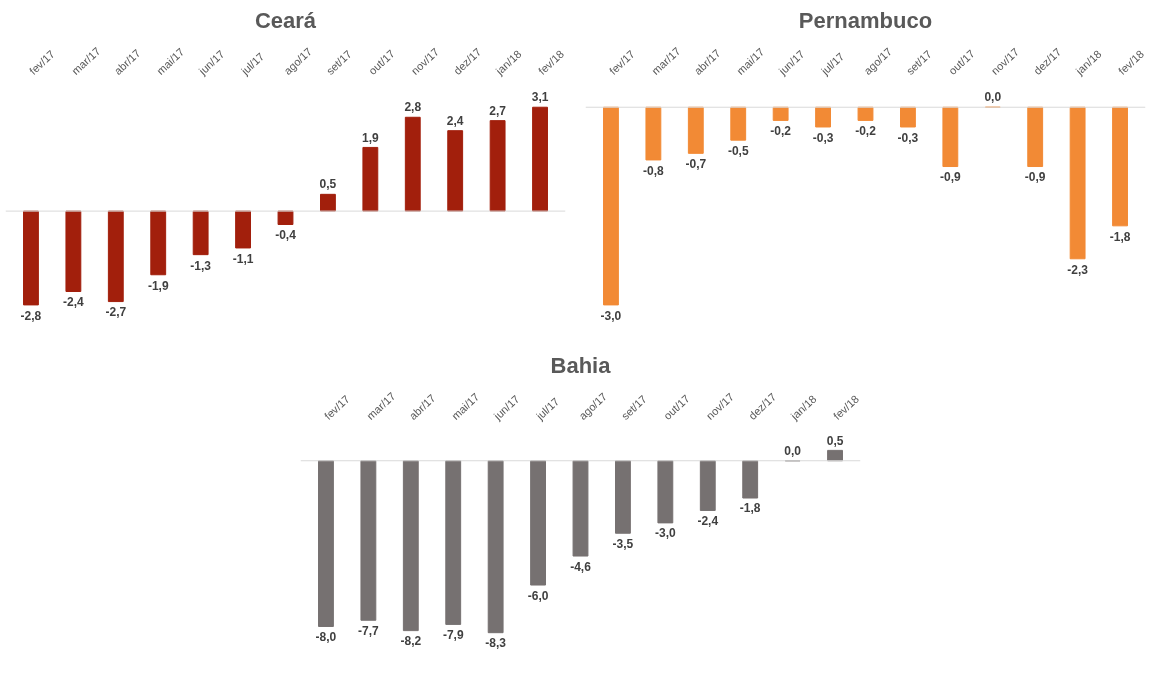 The image size is (1162, 686). What do you see at coordinates (540, 97) in the screenshot?
I see `data-label: 3,1` at bounding box center [540, 97].